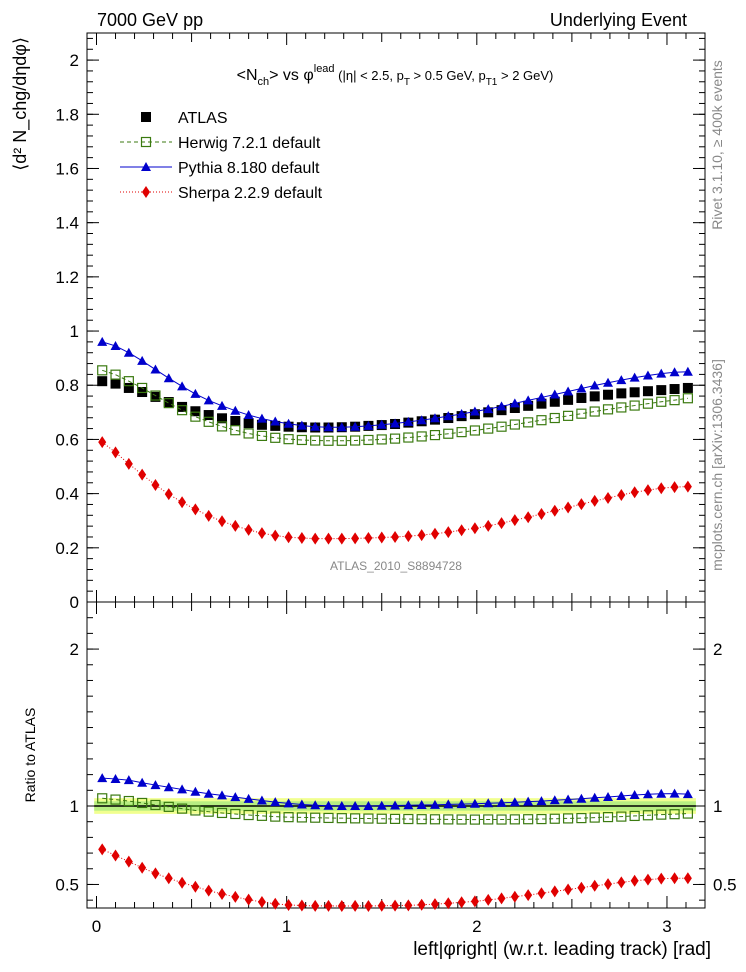  I want to click on y-tick-label: 1.6, so click(67, 168).